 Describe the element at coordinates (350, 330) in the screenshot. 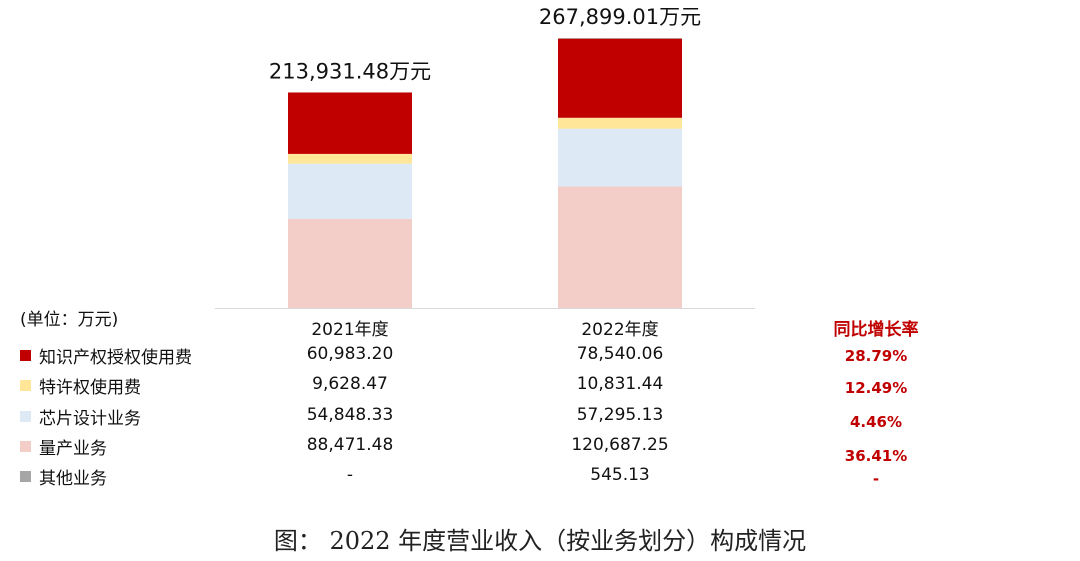

I see `category-label-2021: 2021年度` at that location.